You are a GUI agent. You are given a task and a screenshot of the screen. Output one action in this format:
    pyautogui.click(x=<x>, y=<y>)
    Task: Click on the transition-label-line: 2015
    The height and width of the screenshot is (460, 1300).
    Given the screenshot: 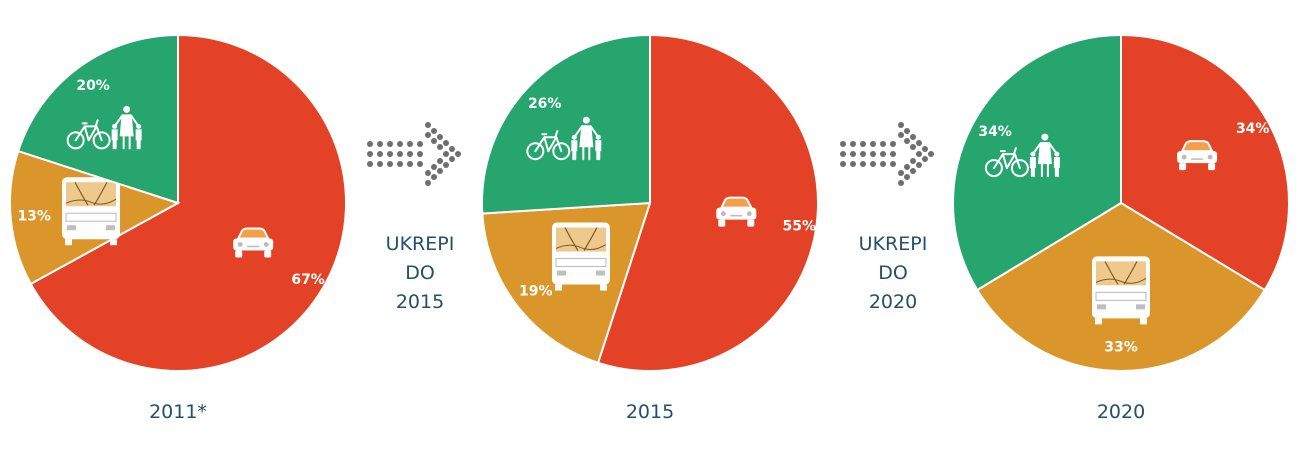 What is the action you would take?
    pyautogui.click(x=420, y=302)
    